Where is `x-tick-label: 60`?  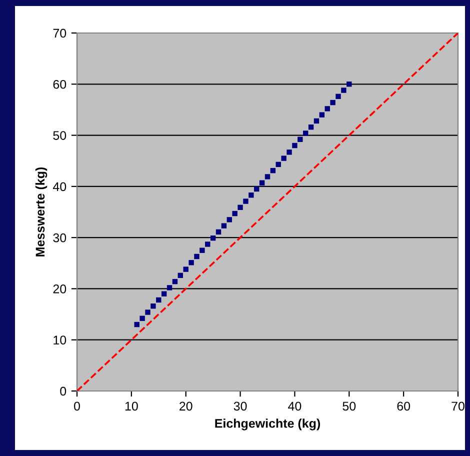 x-tick-label: 60 is located at coordinates (403, 406).